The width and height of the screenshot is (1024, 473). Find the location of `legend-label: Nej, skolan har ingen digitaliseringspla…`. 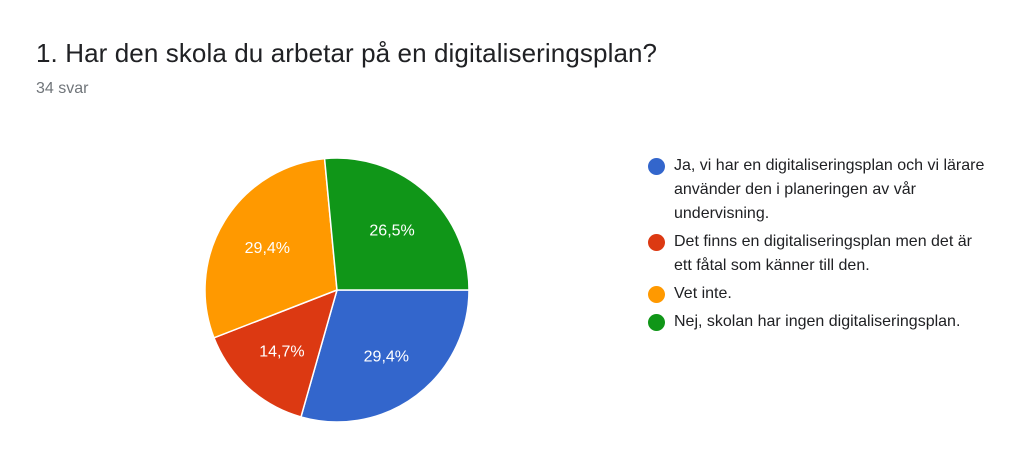

legend-label: Nej, skolan har ingen digitaliseringspla… is located at coordinates (817, 321).